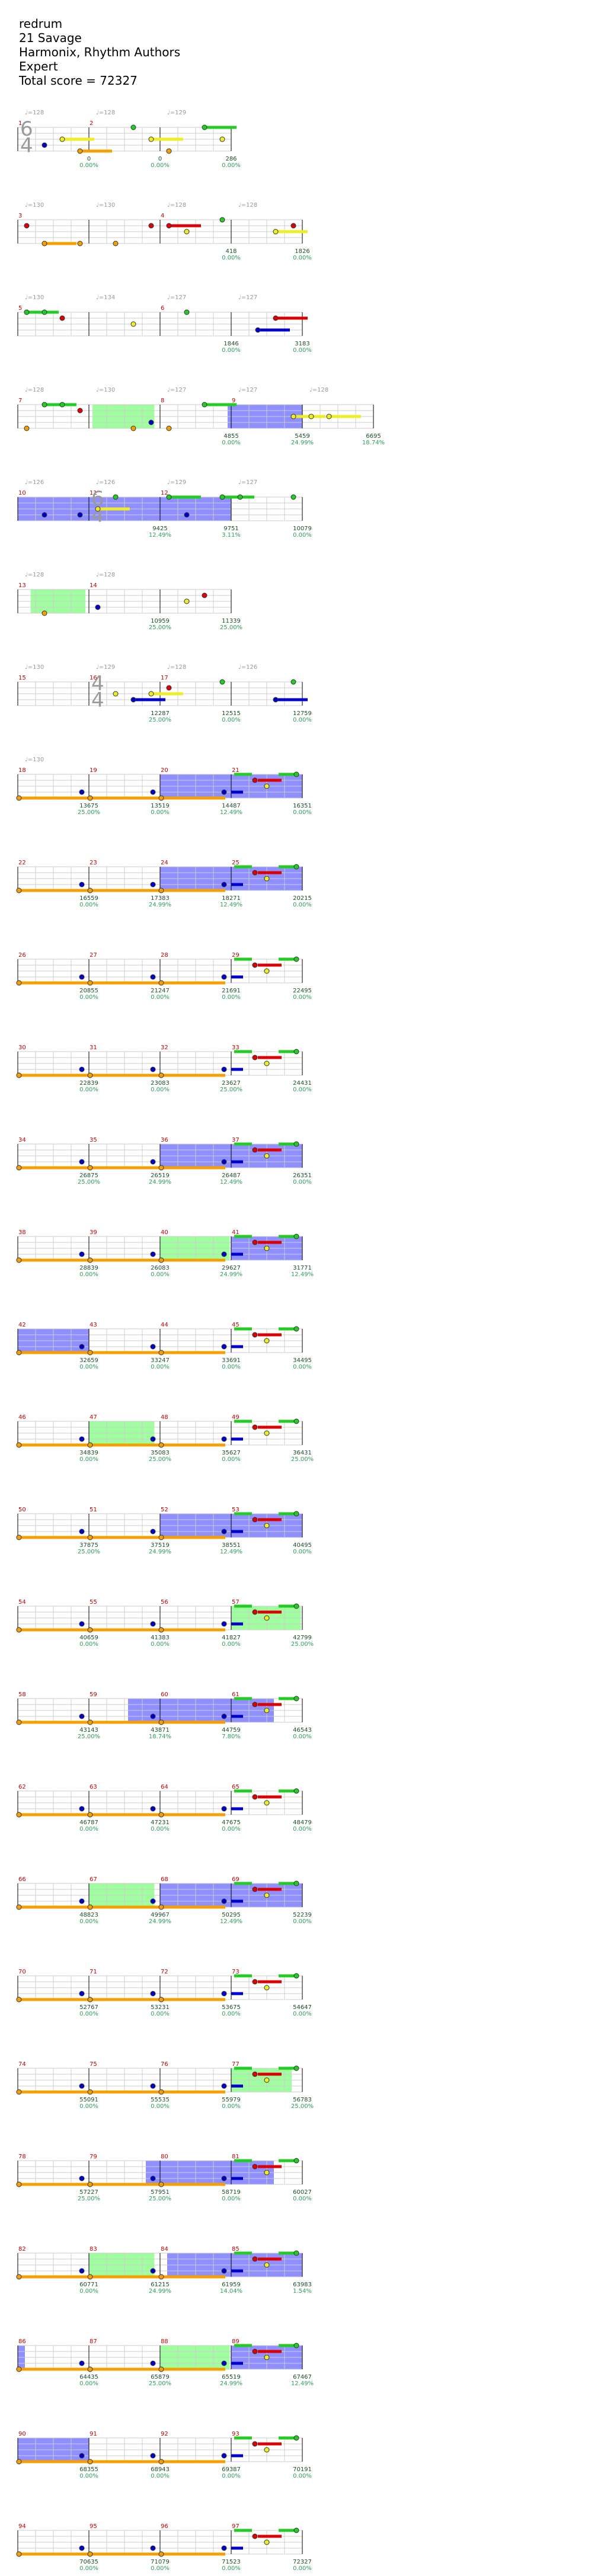 The image size is (607, 2576). What do you see at coordinates (88, 1453) in the screenshot?
I see `measure-score: 34839` at bounding box center [88, 1453].